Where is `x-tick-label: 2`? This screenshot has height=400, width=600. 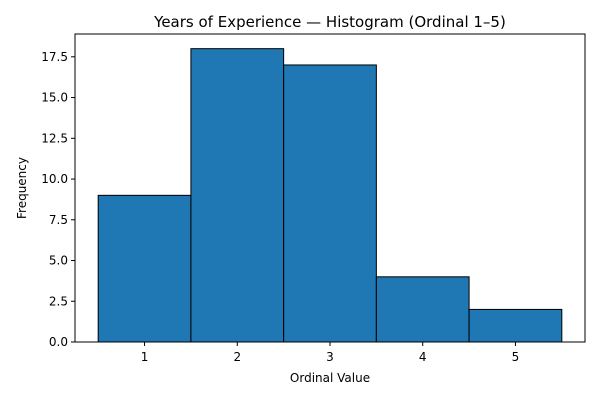 x-tick-label: 2 is located at coordinates (237, 357).